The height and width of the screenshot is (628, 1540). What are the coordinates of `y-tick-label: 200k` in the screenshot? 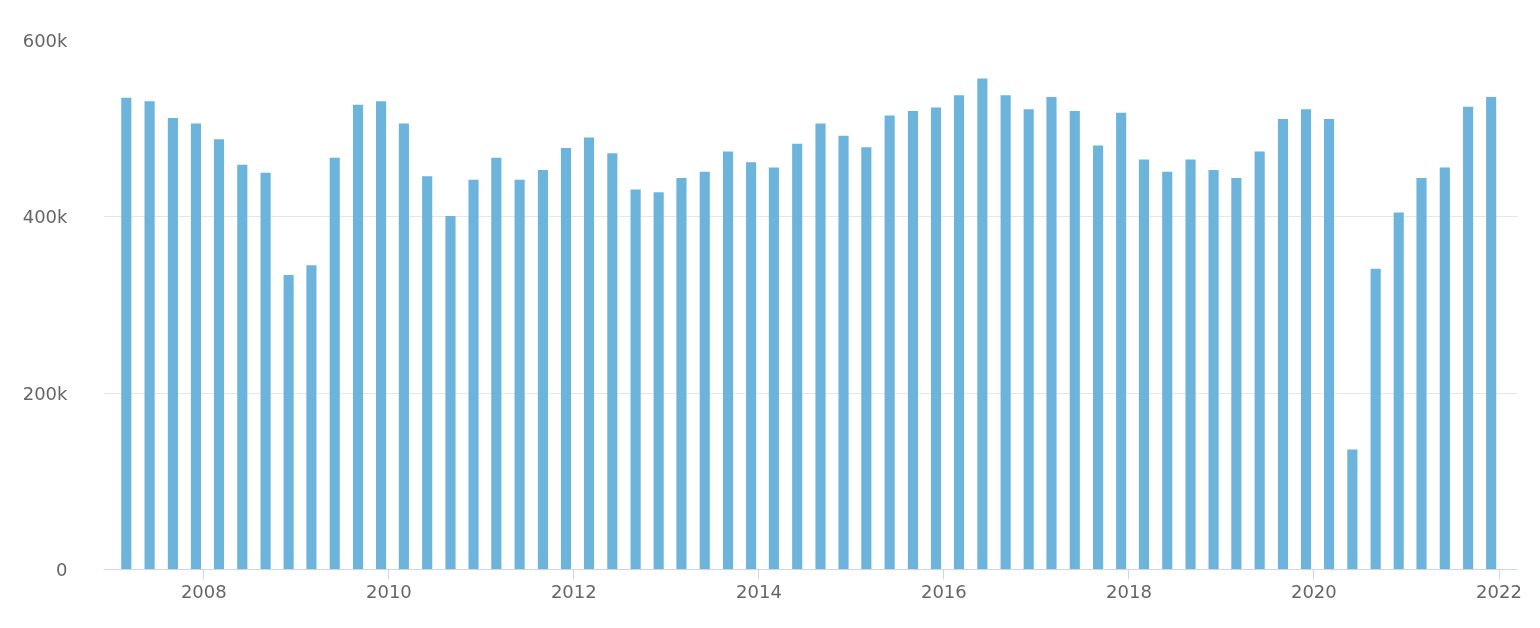 It's located at (45, 393).